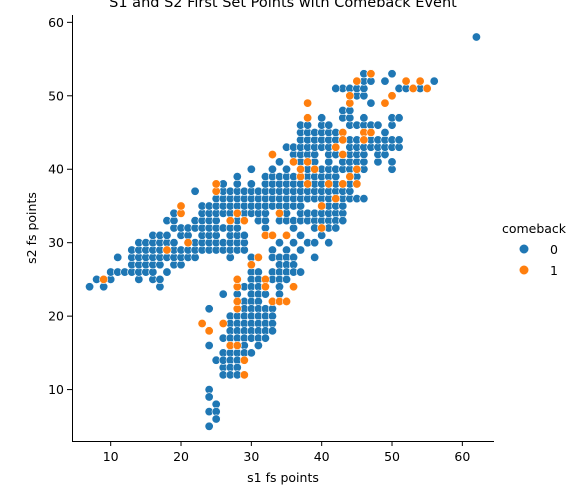 Image resolution: width=582 pixels, height=500 pixels. What do you see at coordinates (60, 206) in the screenshot?
I see `y-ticks: 10 20 30 40 50 60` at bounding box center [60, 206].